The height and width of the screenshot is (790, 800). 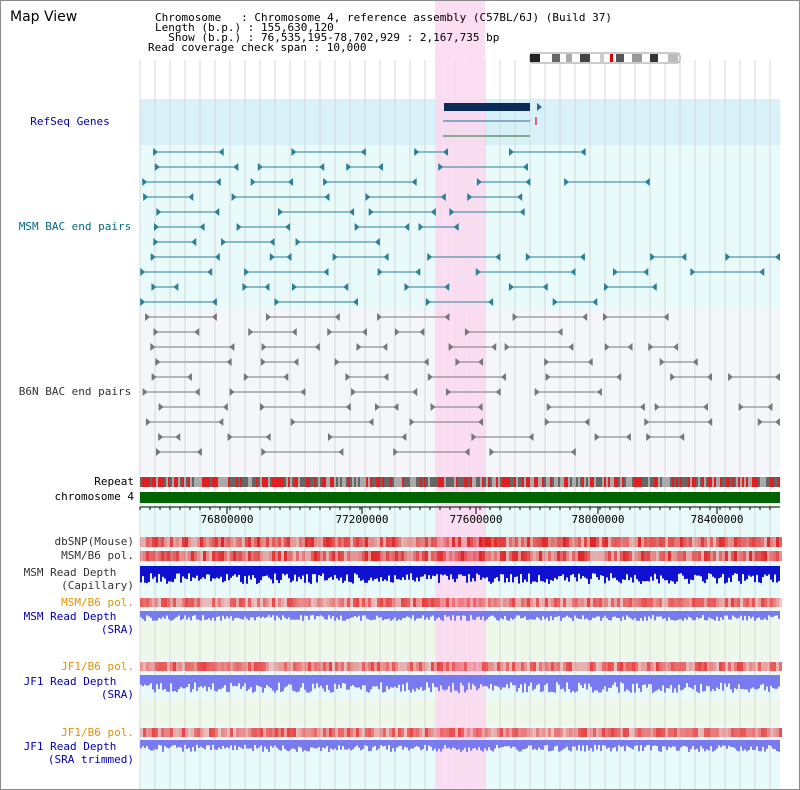 I want to click on msm-read-depth-capillary-label: MSM Read Depth, so click(x=70, y=572).